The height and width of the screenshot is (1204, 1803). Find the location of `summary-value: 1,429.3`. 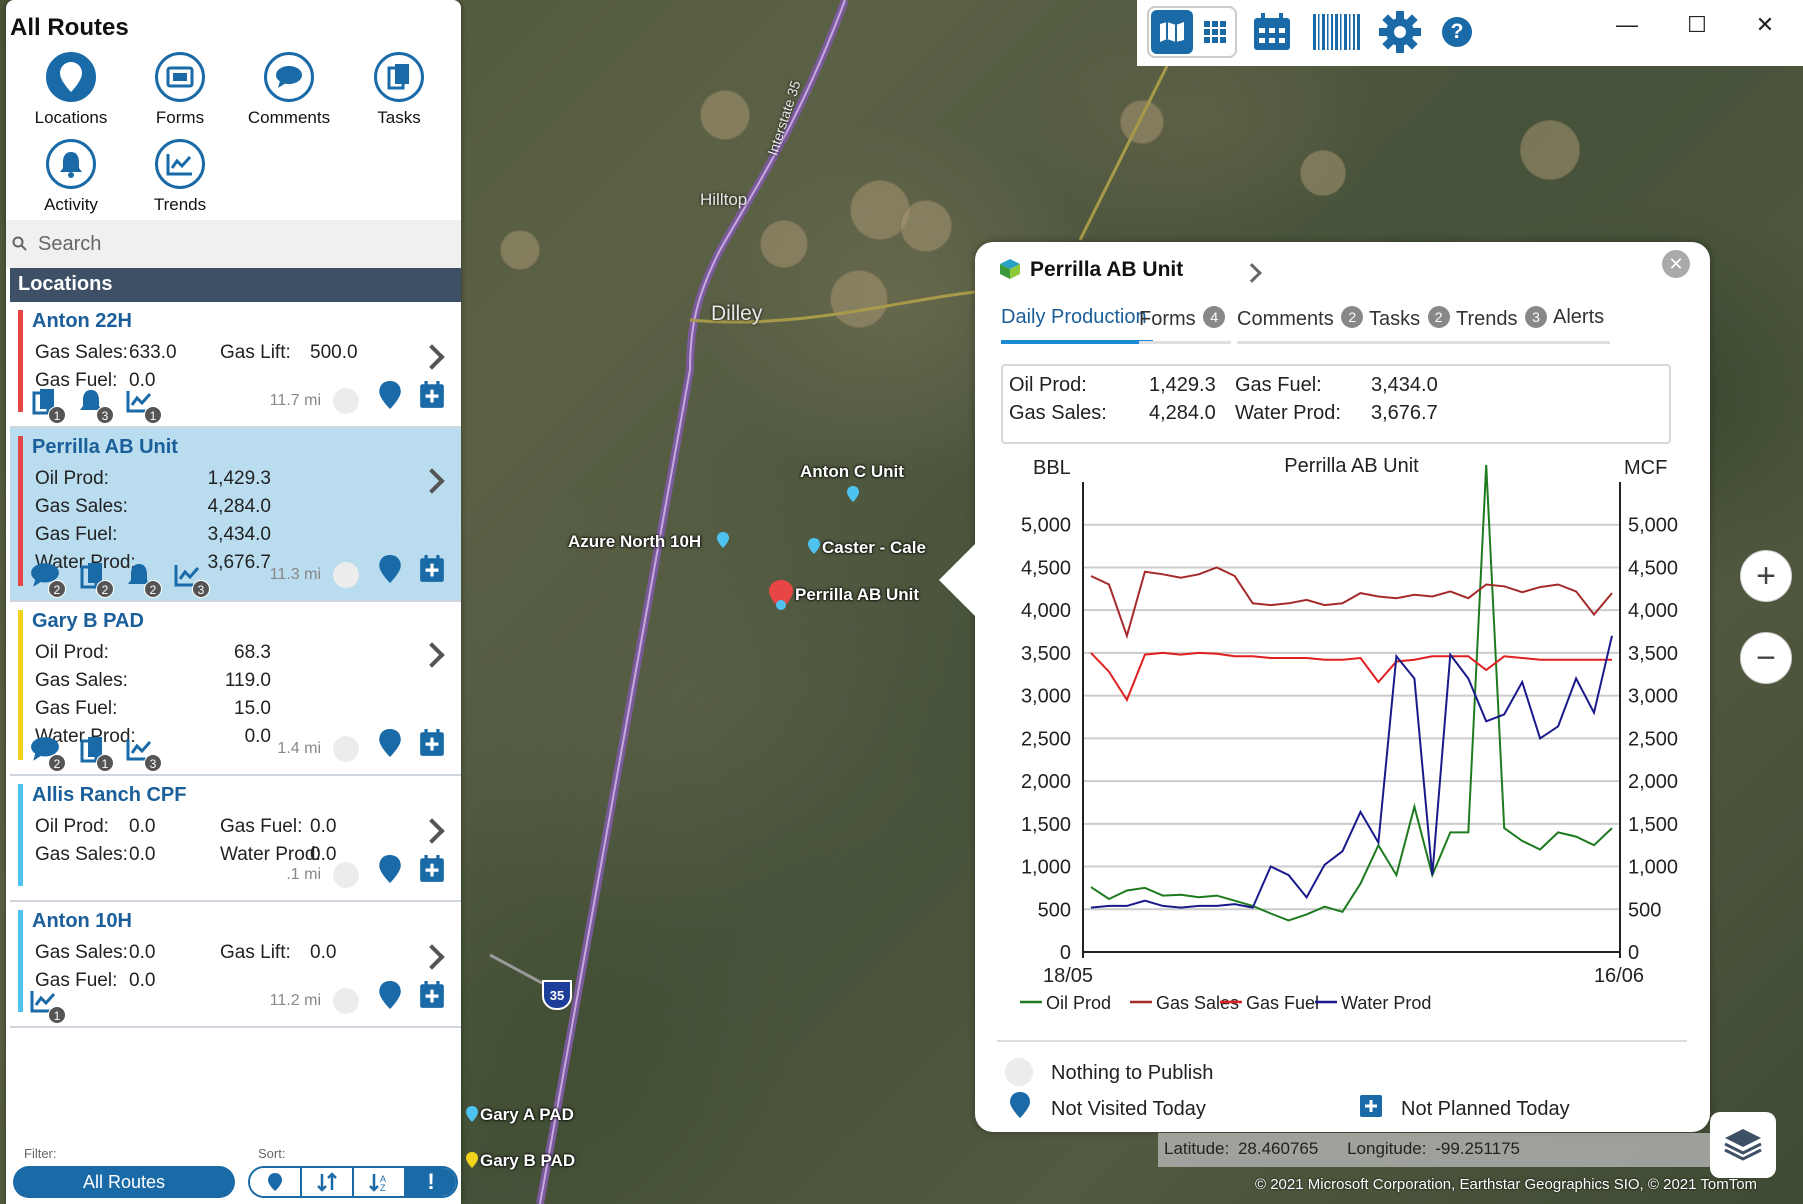

summary-value: 1,429.3 is located at coordinates (1182, 385).